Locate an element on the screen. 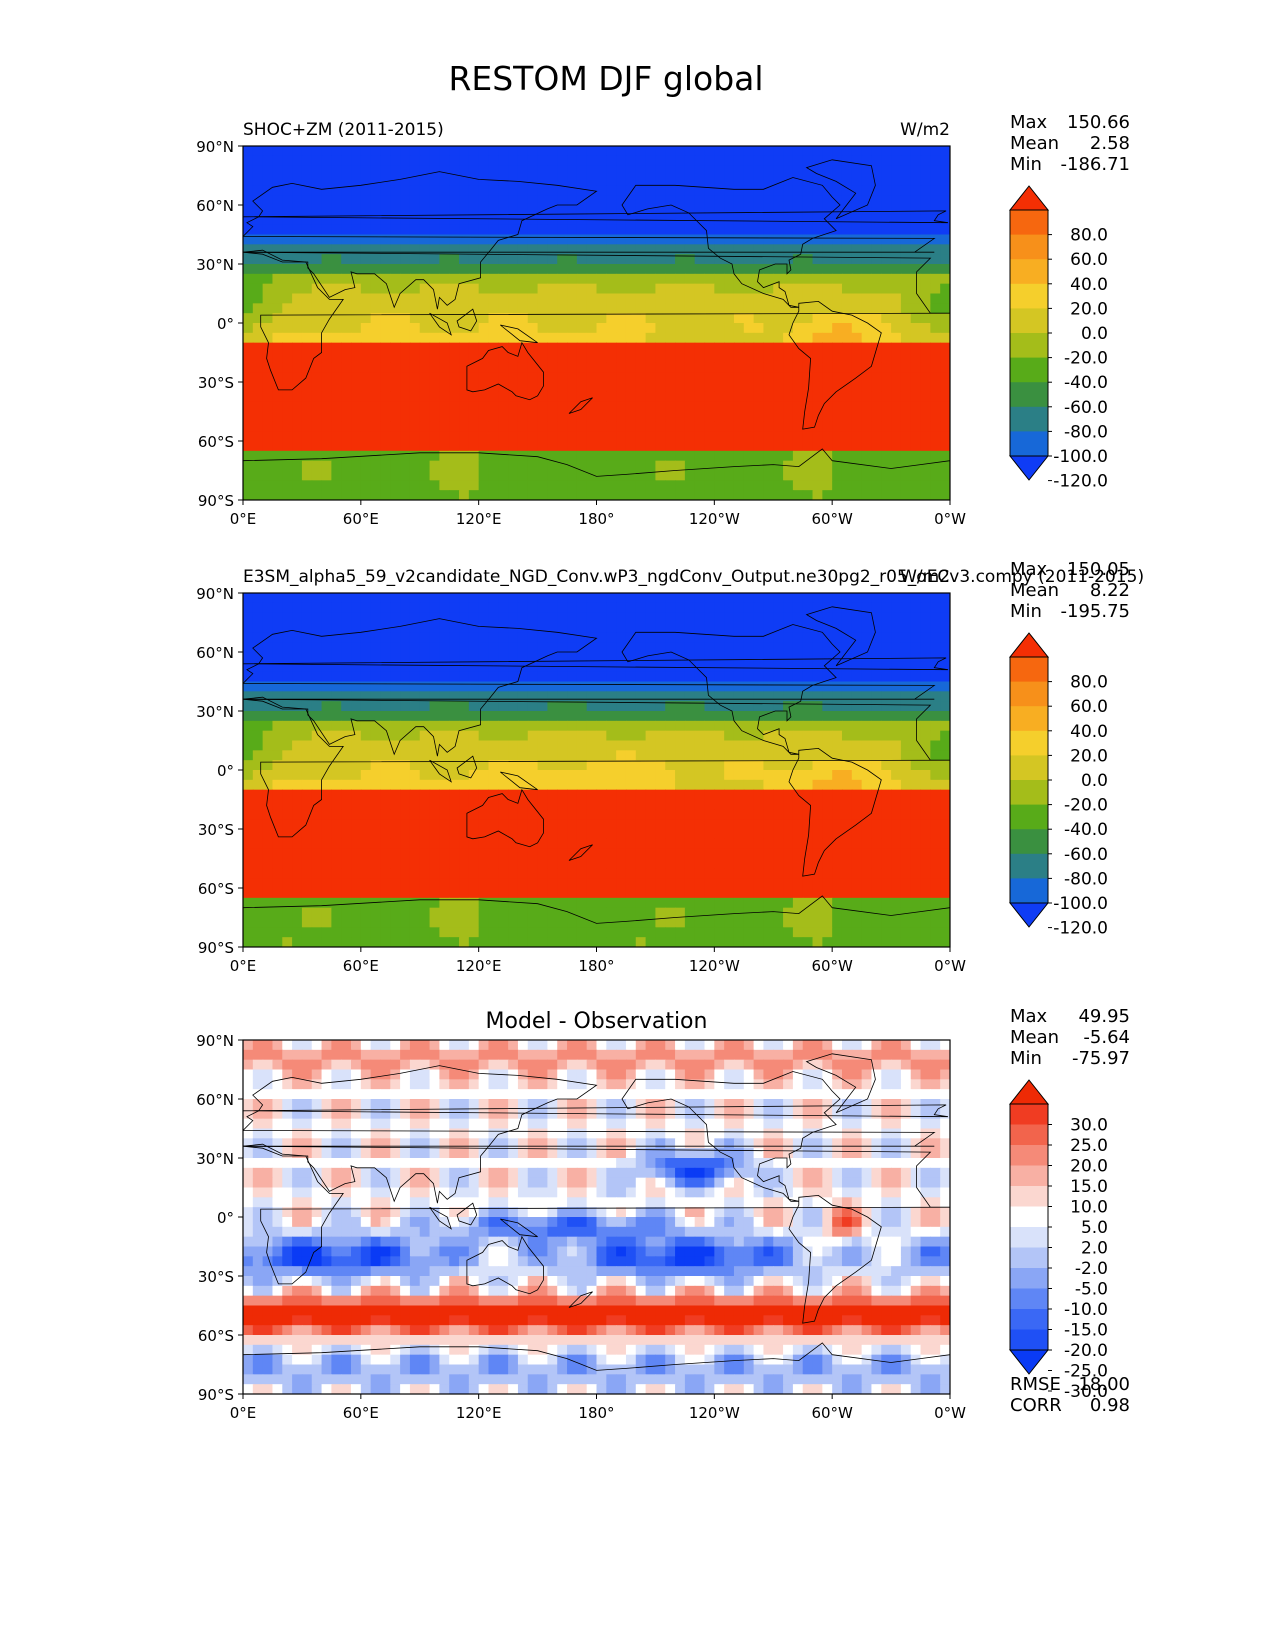 This screenshot has width=1275, height=1650. map-field is located at coordinates (596, 323).